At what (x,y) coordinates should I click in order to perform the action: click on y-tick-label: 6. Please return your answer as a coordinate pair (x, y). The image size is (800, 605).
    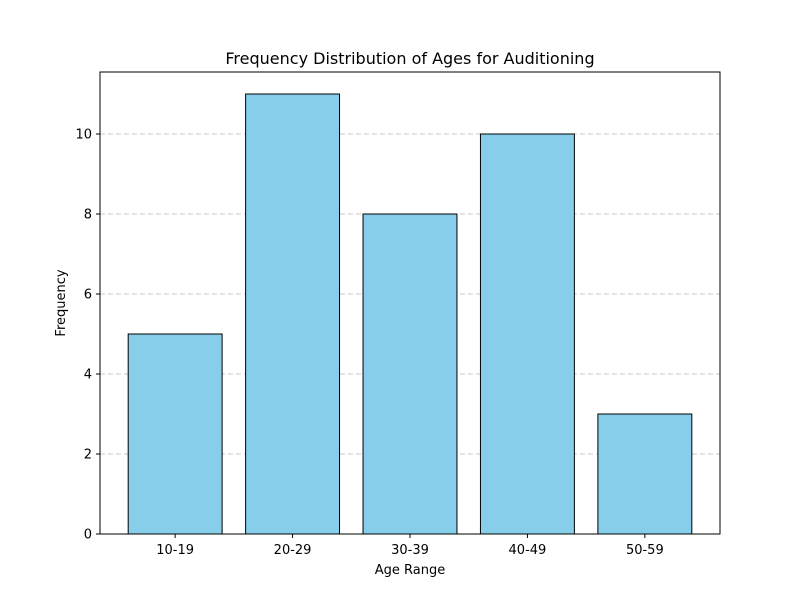
    Looking at the image, I should click on (88, 295).